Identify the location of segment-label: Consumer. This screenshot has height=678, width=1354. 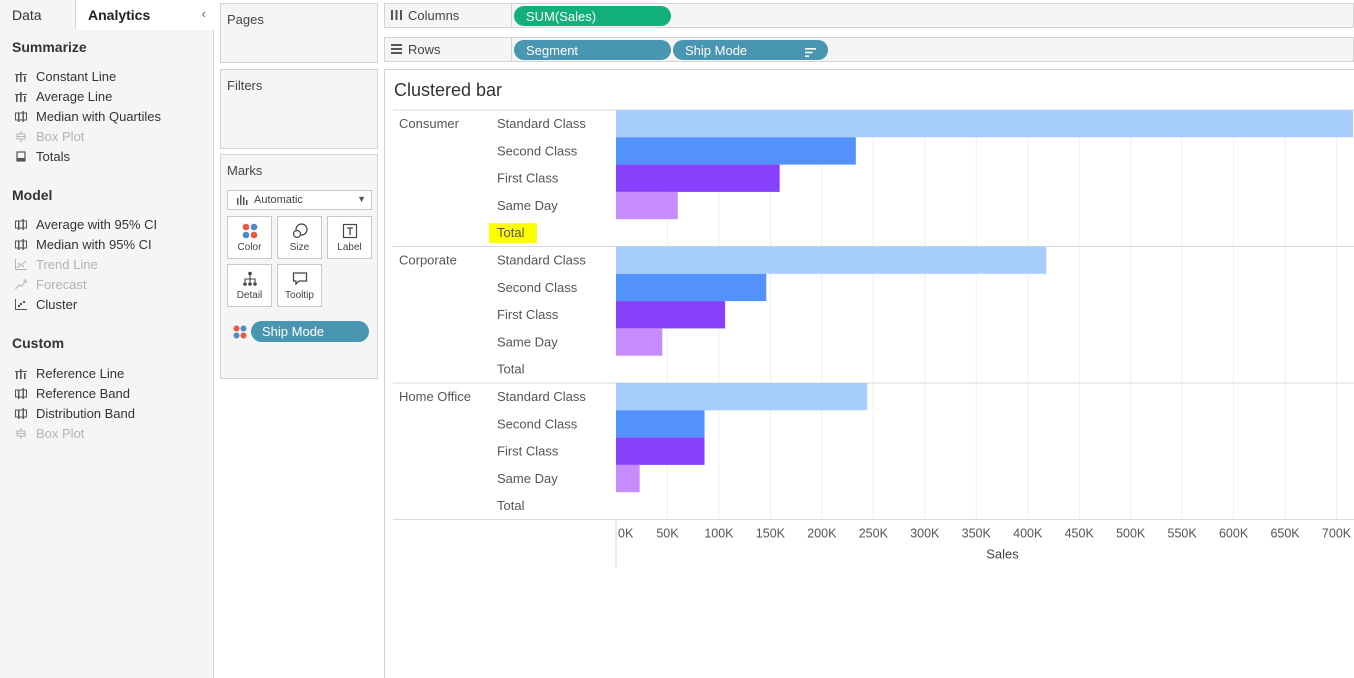
(429, 123).